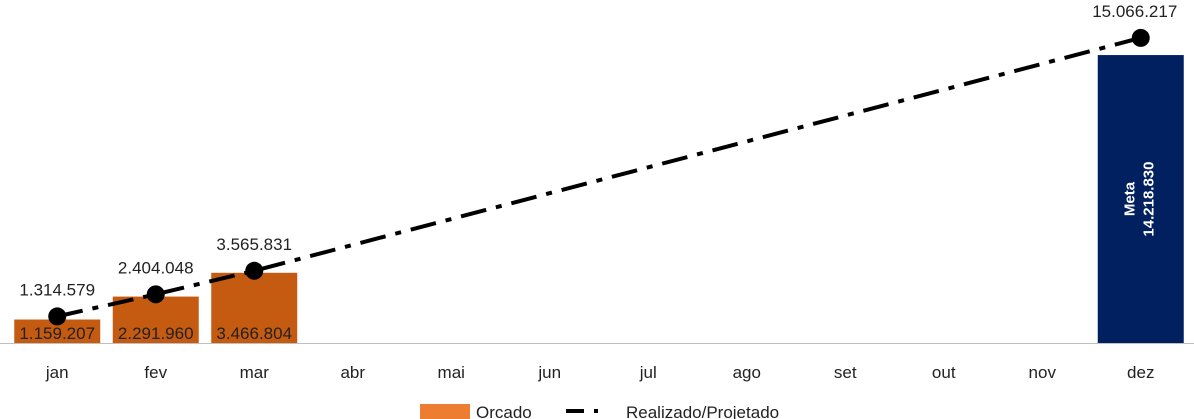 This screenshot has width=1194, height=419. Describe the element at coordinates (57, 333) in the screenshot. I see `bar-label-jan: 1.159.207` at that location.